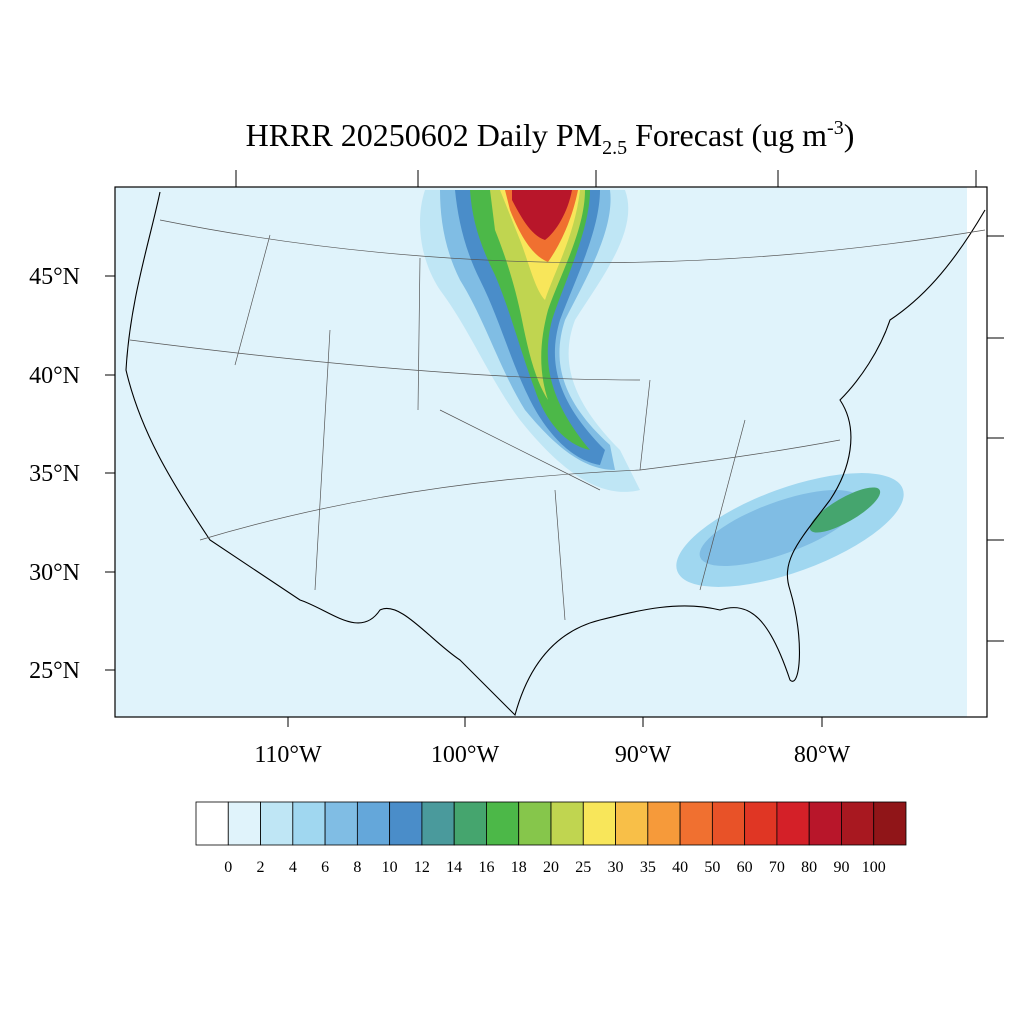 The image size is (1024, 1029). I want to click on title-text: ), so click(849, 135).